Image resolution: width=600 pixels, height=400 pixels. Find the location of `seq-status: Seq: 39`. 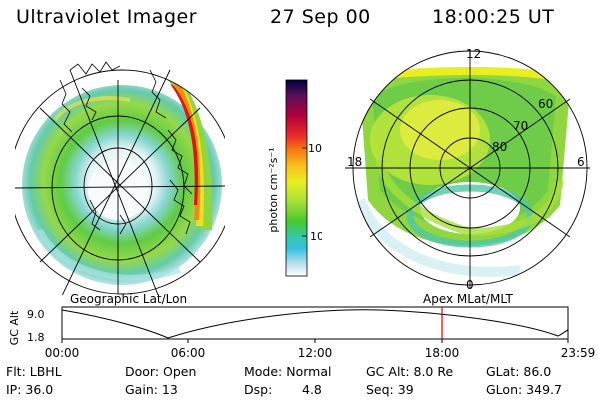

seq-status: Seq: 39 is located at coordinates (390, 389).